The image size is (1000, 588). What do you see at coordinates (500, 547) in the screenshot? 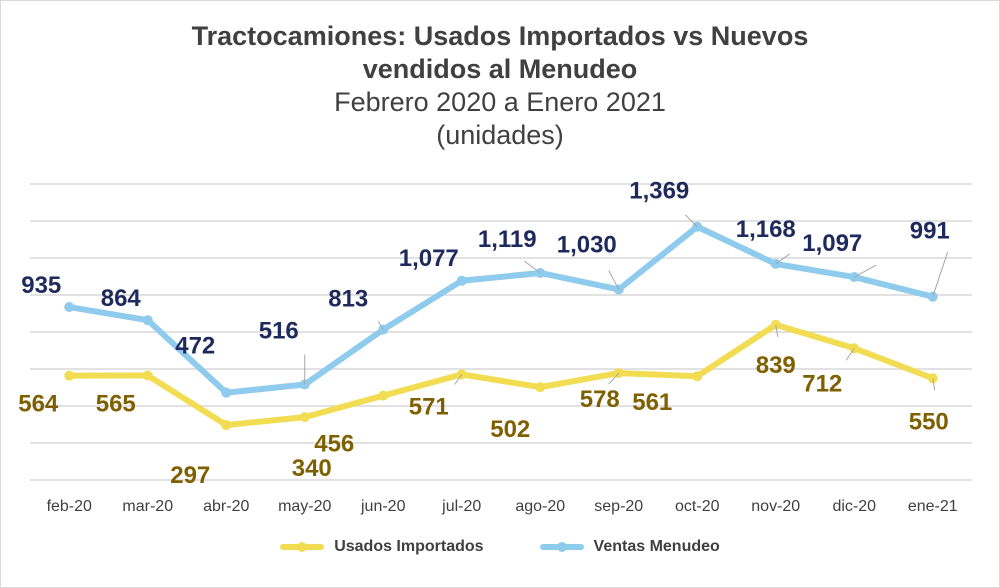
I see `chart-legend: Usados Importados Ventas Menudeo` at bounding box center [500, 547].